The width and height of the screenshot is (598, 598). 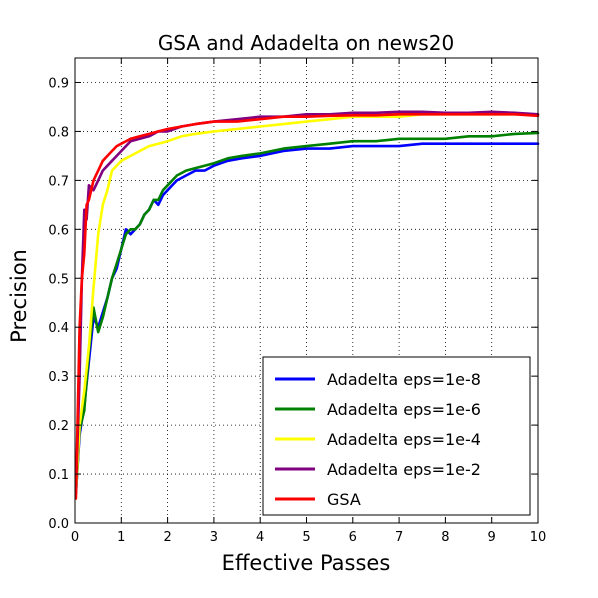 What do you see at coordinates (404, 409) in the screenshot?
I see `legend-label-adadelta-eps-1e-6: Adadelta eps=1e-6` at bounding box center [404, 409].